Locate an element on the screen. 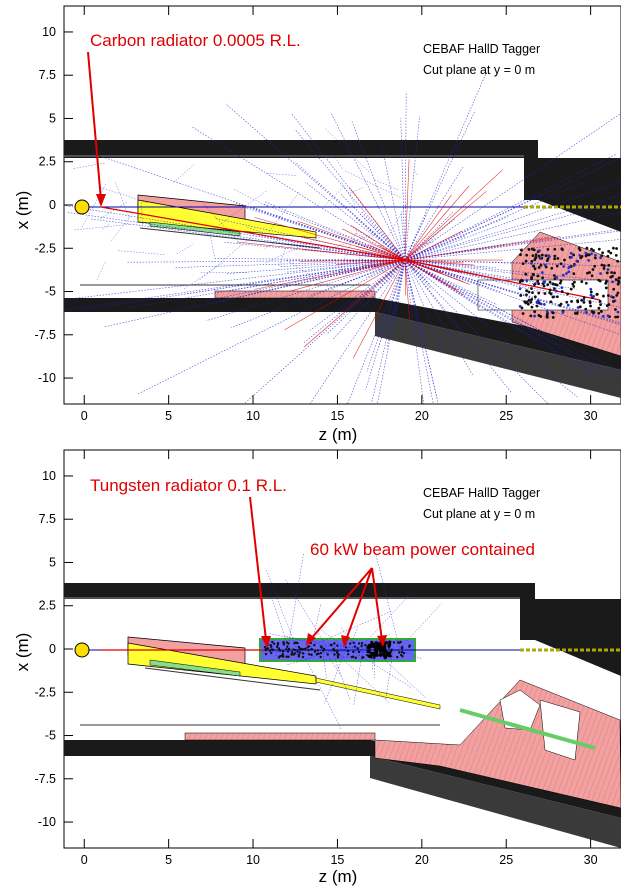 Image resolution: width=621 pixels, height=886 pixels. focal-detector is located at coordinates (195, 229).